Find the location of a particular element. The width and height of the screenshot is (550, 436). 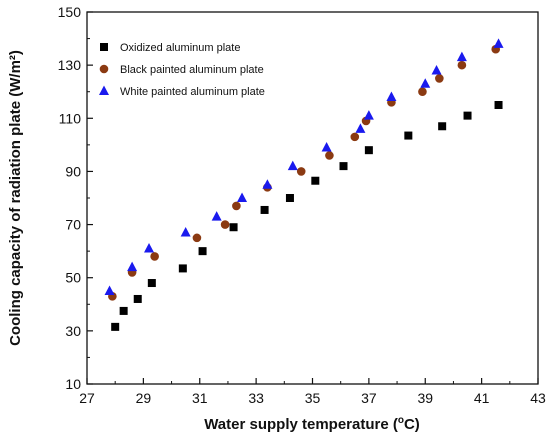

x-tick-label: 43 is located at coordinates (538, 398).